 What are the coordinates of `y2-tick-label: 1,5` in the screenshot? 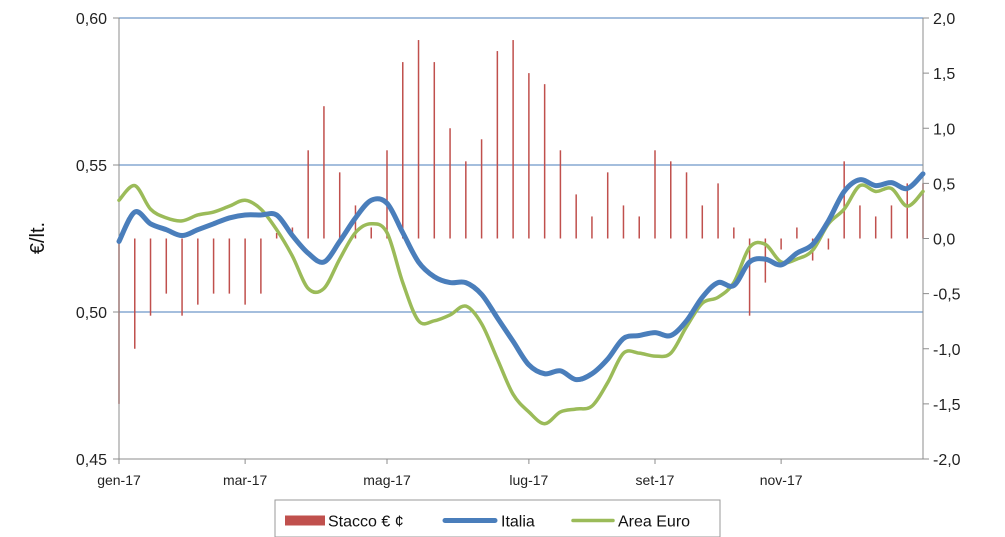 It's located at (944, 74).